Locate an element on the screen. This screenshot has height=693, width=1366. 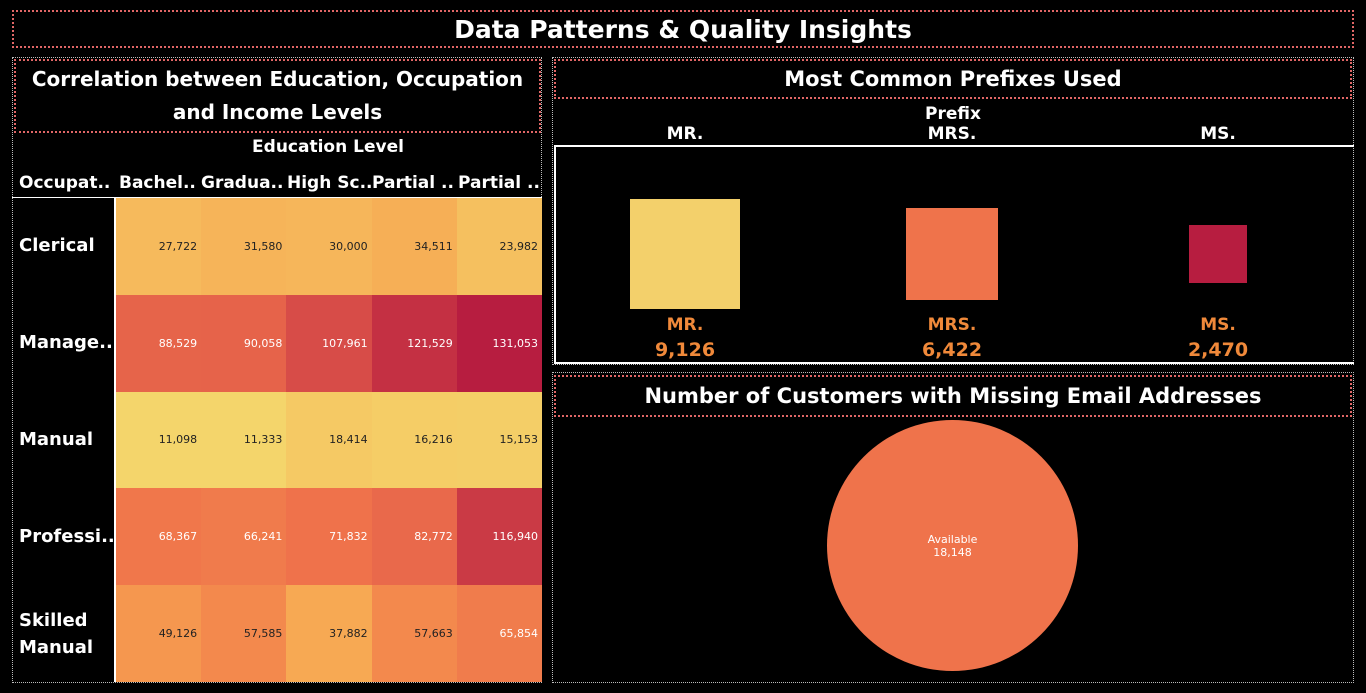
heatmap-cell: 66,241 is located at coordinates (244, 537).